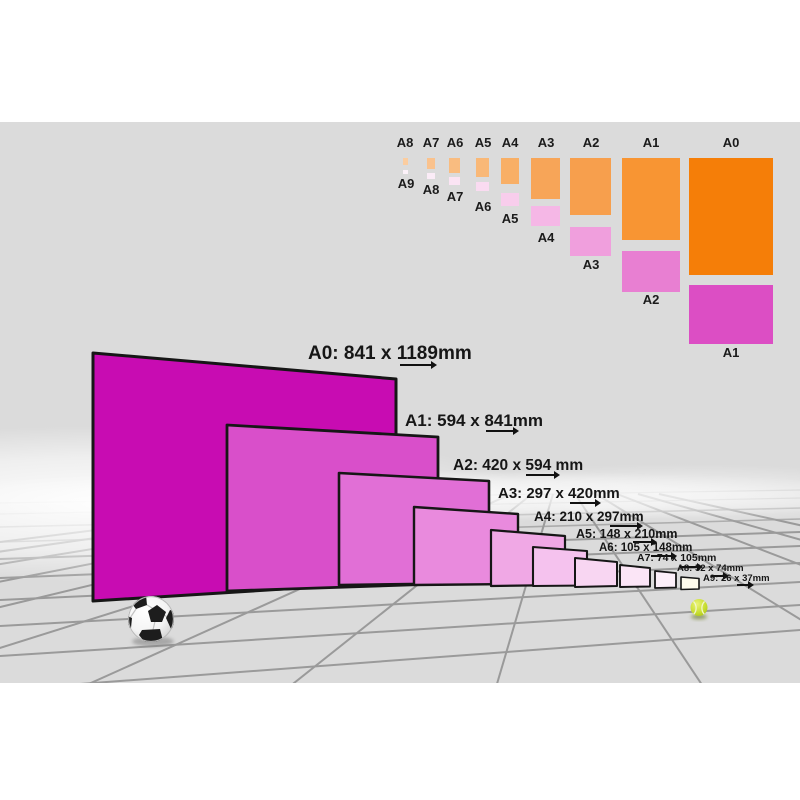  What do you see at coordinates (406, 183) in the screenshot?
I see `swatch-label-a9-landscape: A9` at bounding box center [406, 183].